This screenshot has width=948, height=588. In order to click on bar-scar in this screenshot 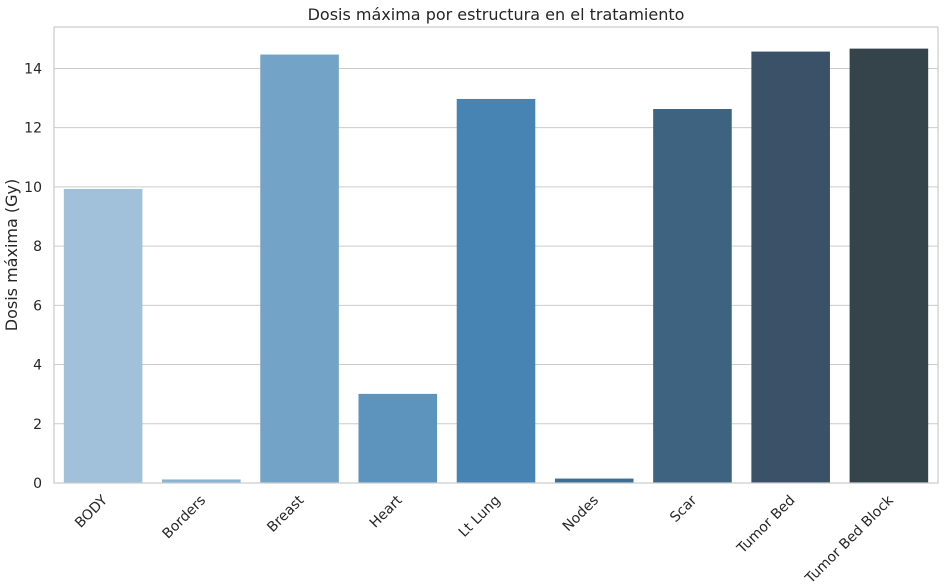, I will do `click(692, 296)`.